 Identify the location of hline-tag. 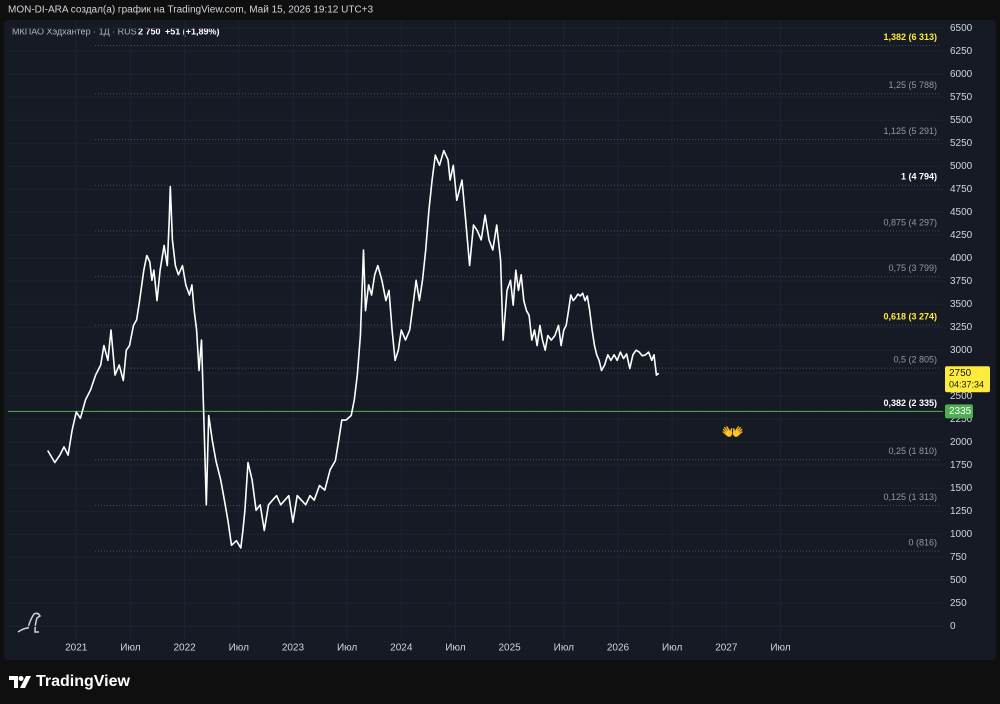
(959, 411).